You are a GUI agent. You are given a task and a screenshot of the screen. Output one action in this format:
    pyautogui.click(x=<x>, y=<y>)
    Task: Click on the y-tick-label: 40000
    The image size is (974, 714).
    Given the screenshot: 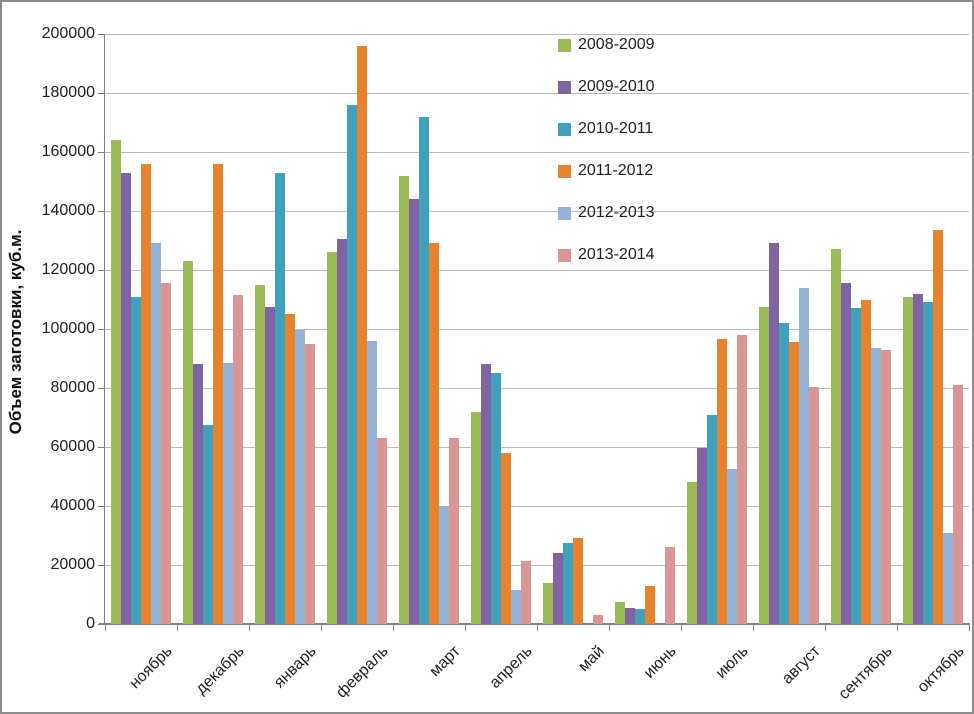 What is the action you would take?
    pyautogui.click(x=73, y=505)
    